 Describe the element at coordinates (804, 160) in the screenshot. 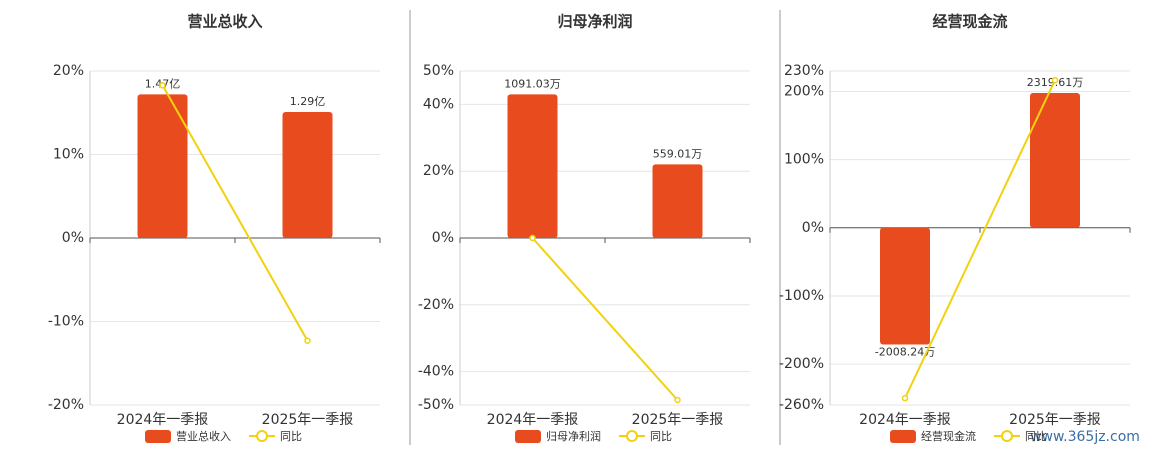

I see `y-tick-label: 100%` at that location.